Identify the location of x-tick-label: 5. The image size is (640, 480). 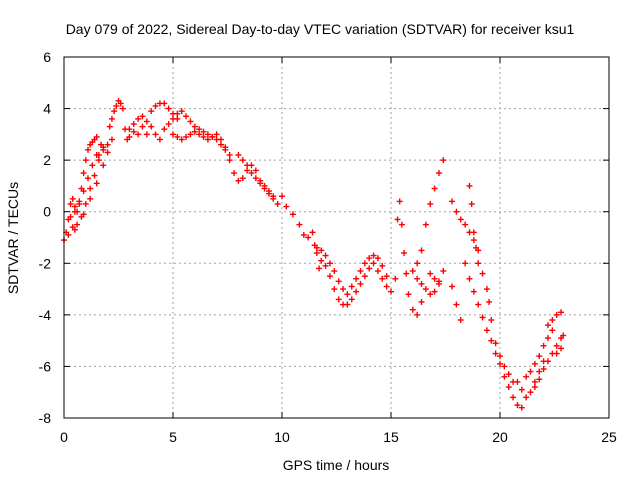
(173, 437).